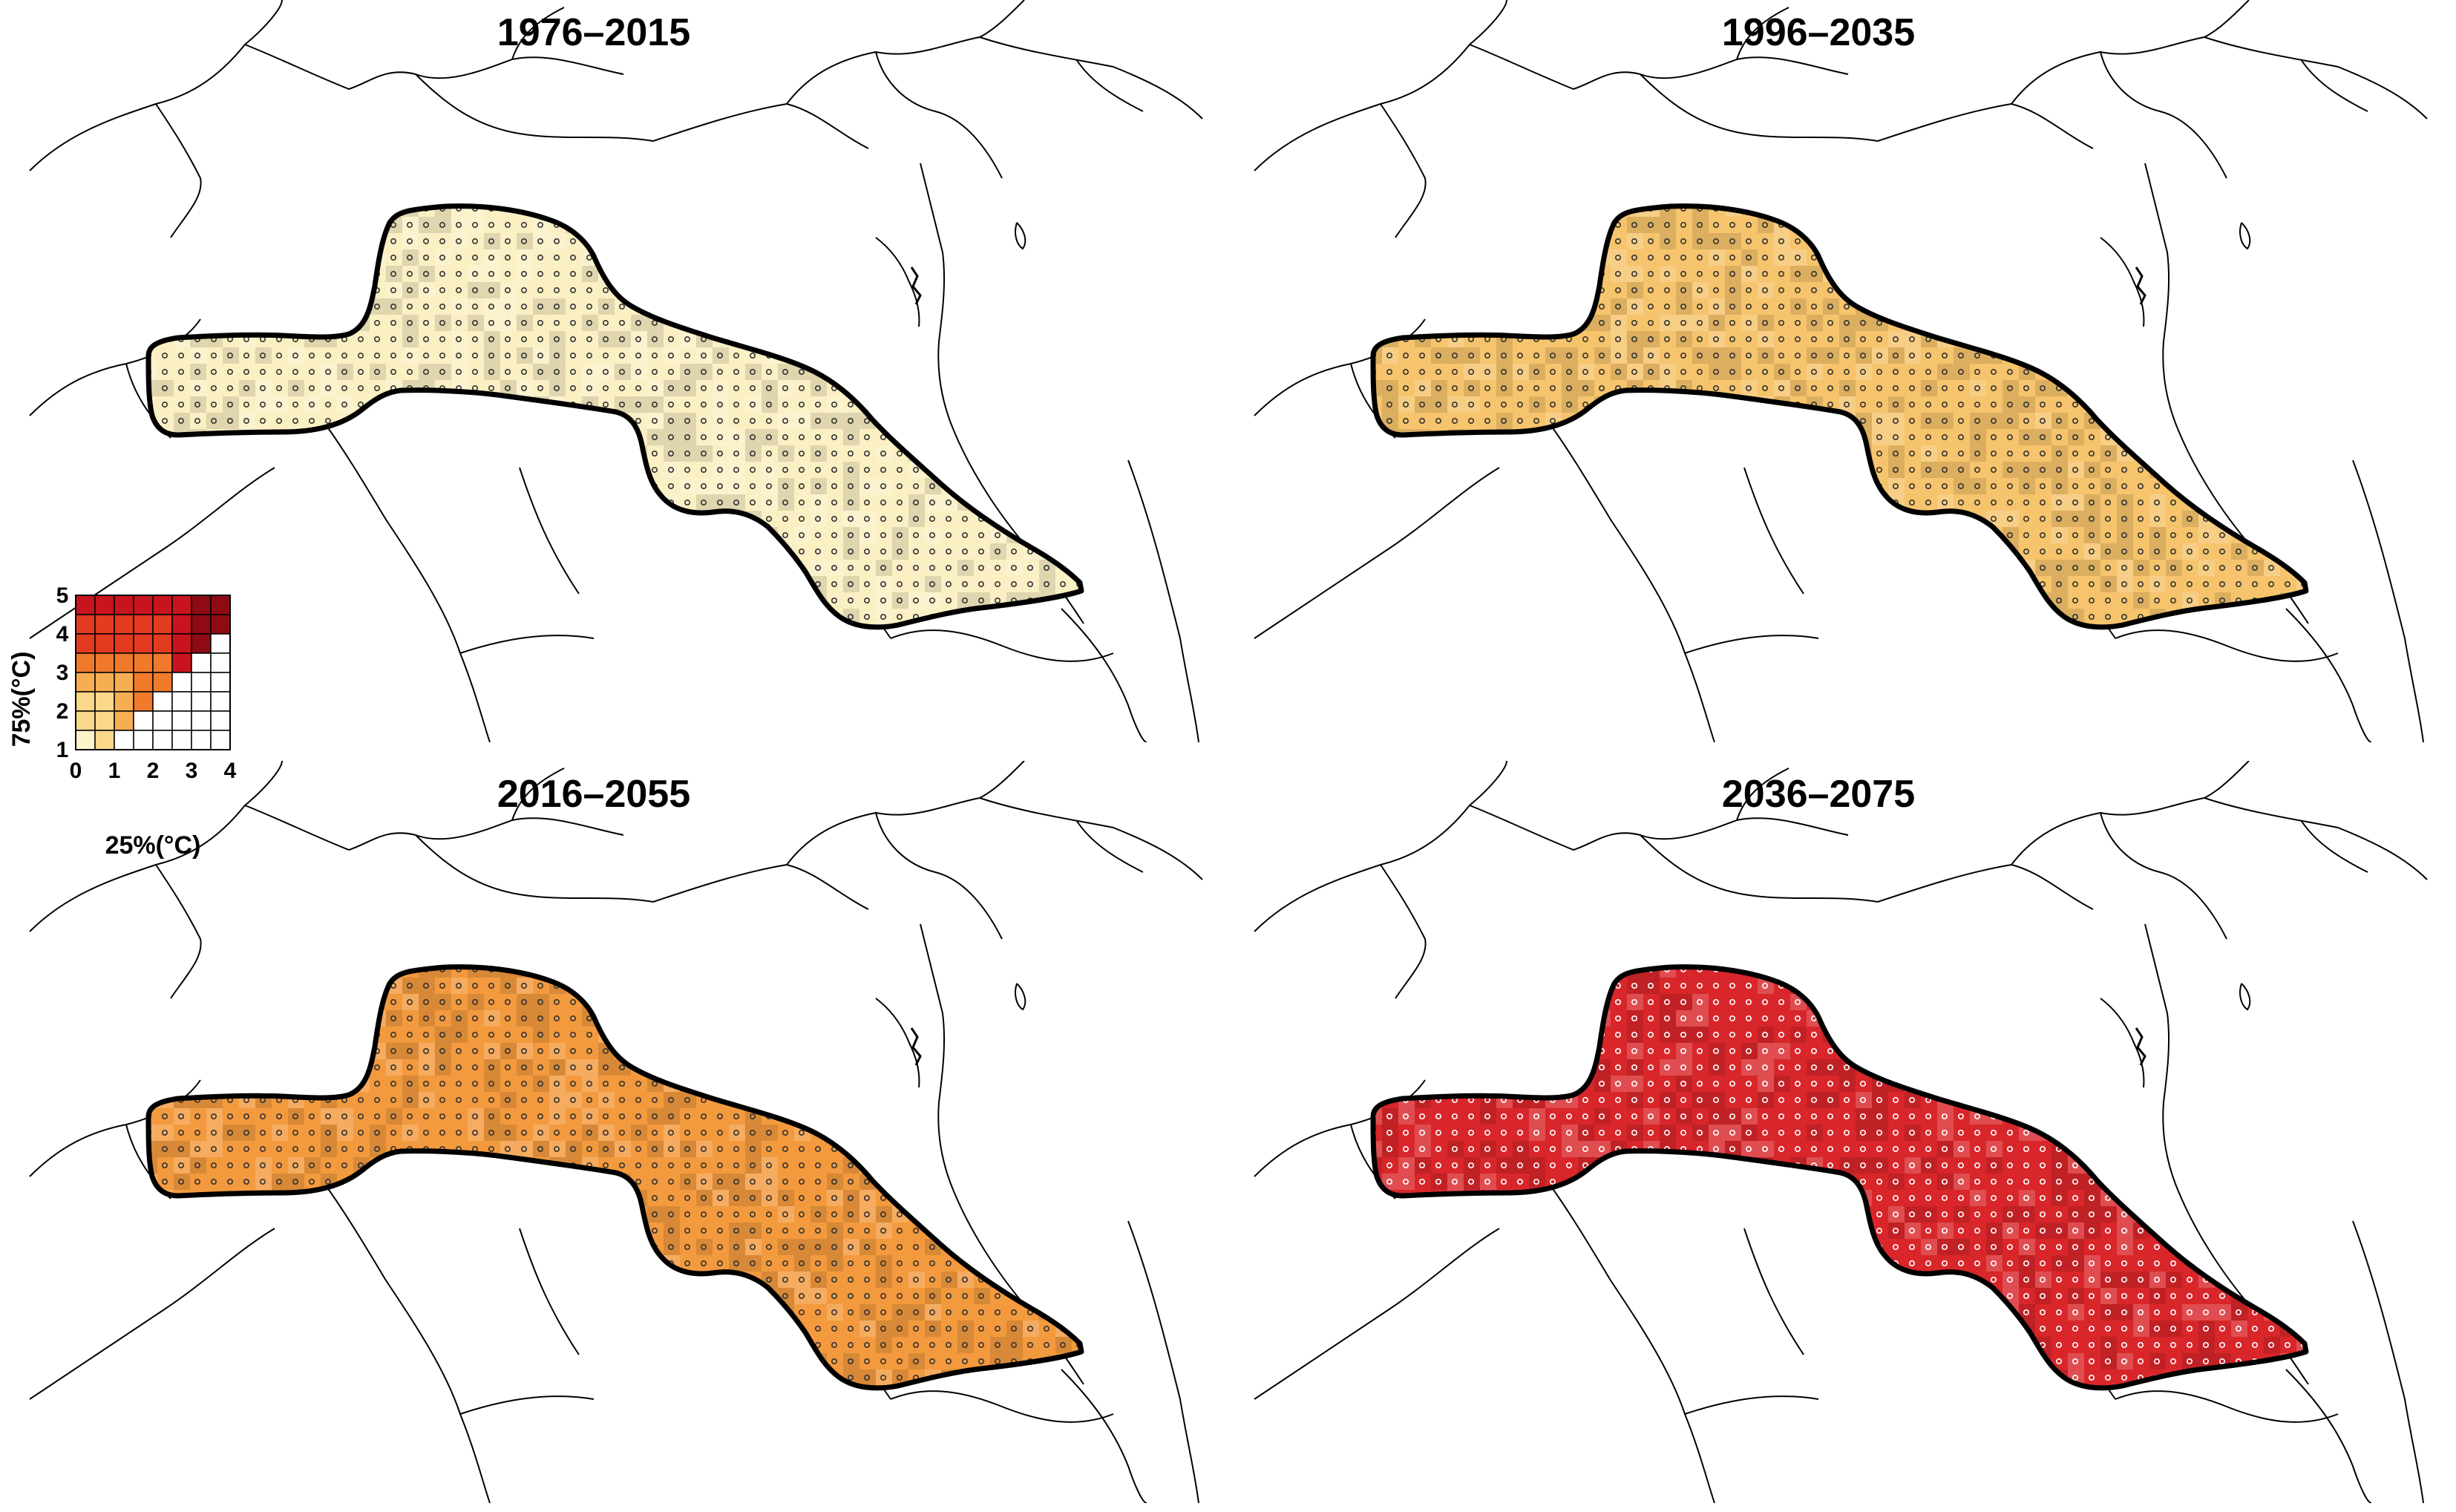  What do you see at coordinates (62, 750) in the screenshot?
I see `legend-y-tick: 1` at bounding box center [62, 750].